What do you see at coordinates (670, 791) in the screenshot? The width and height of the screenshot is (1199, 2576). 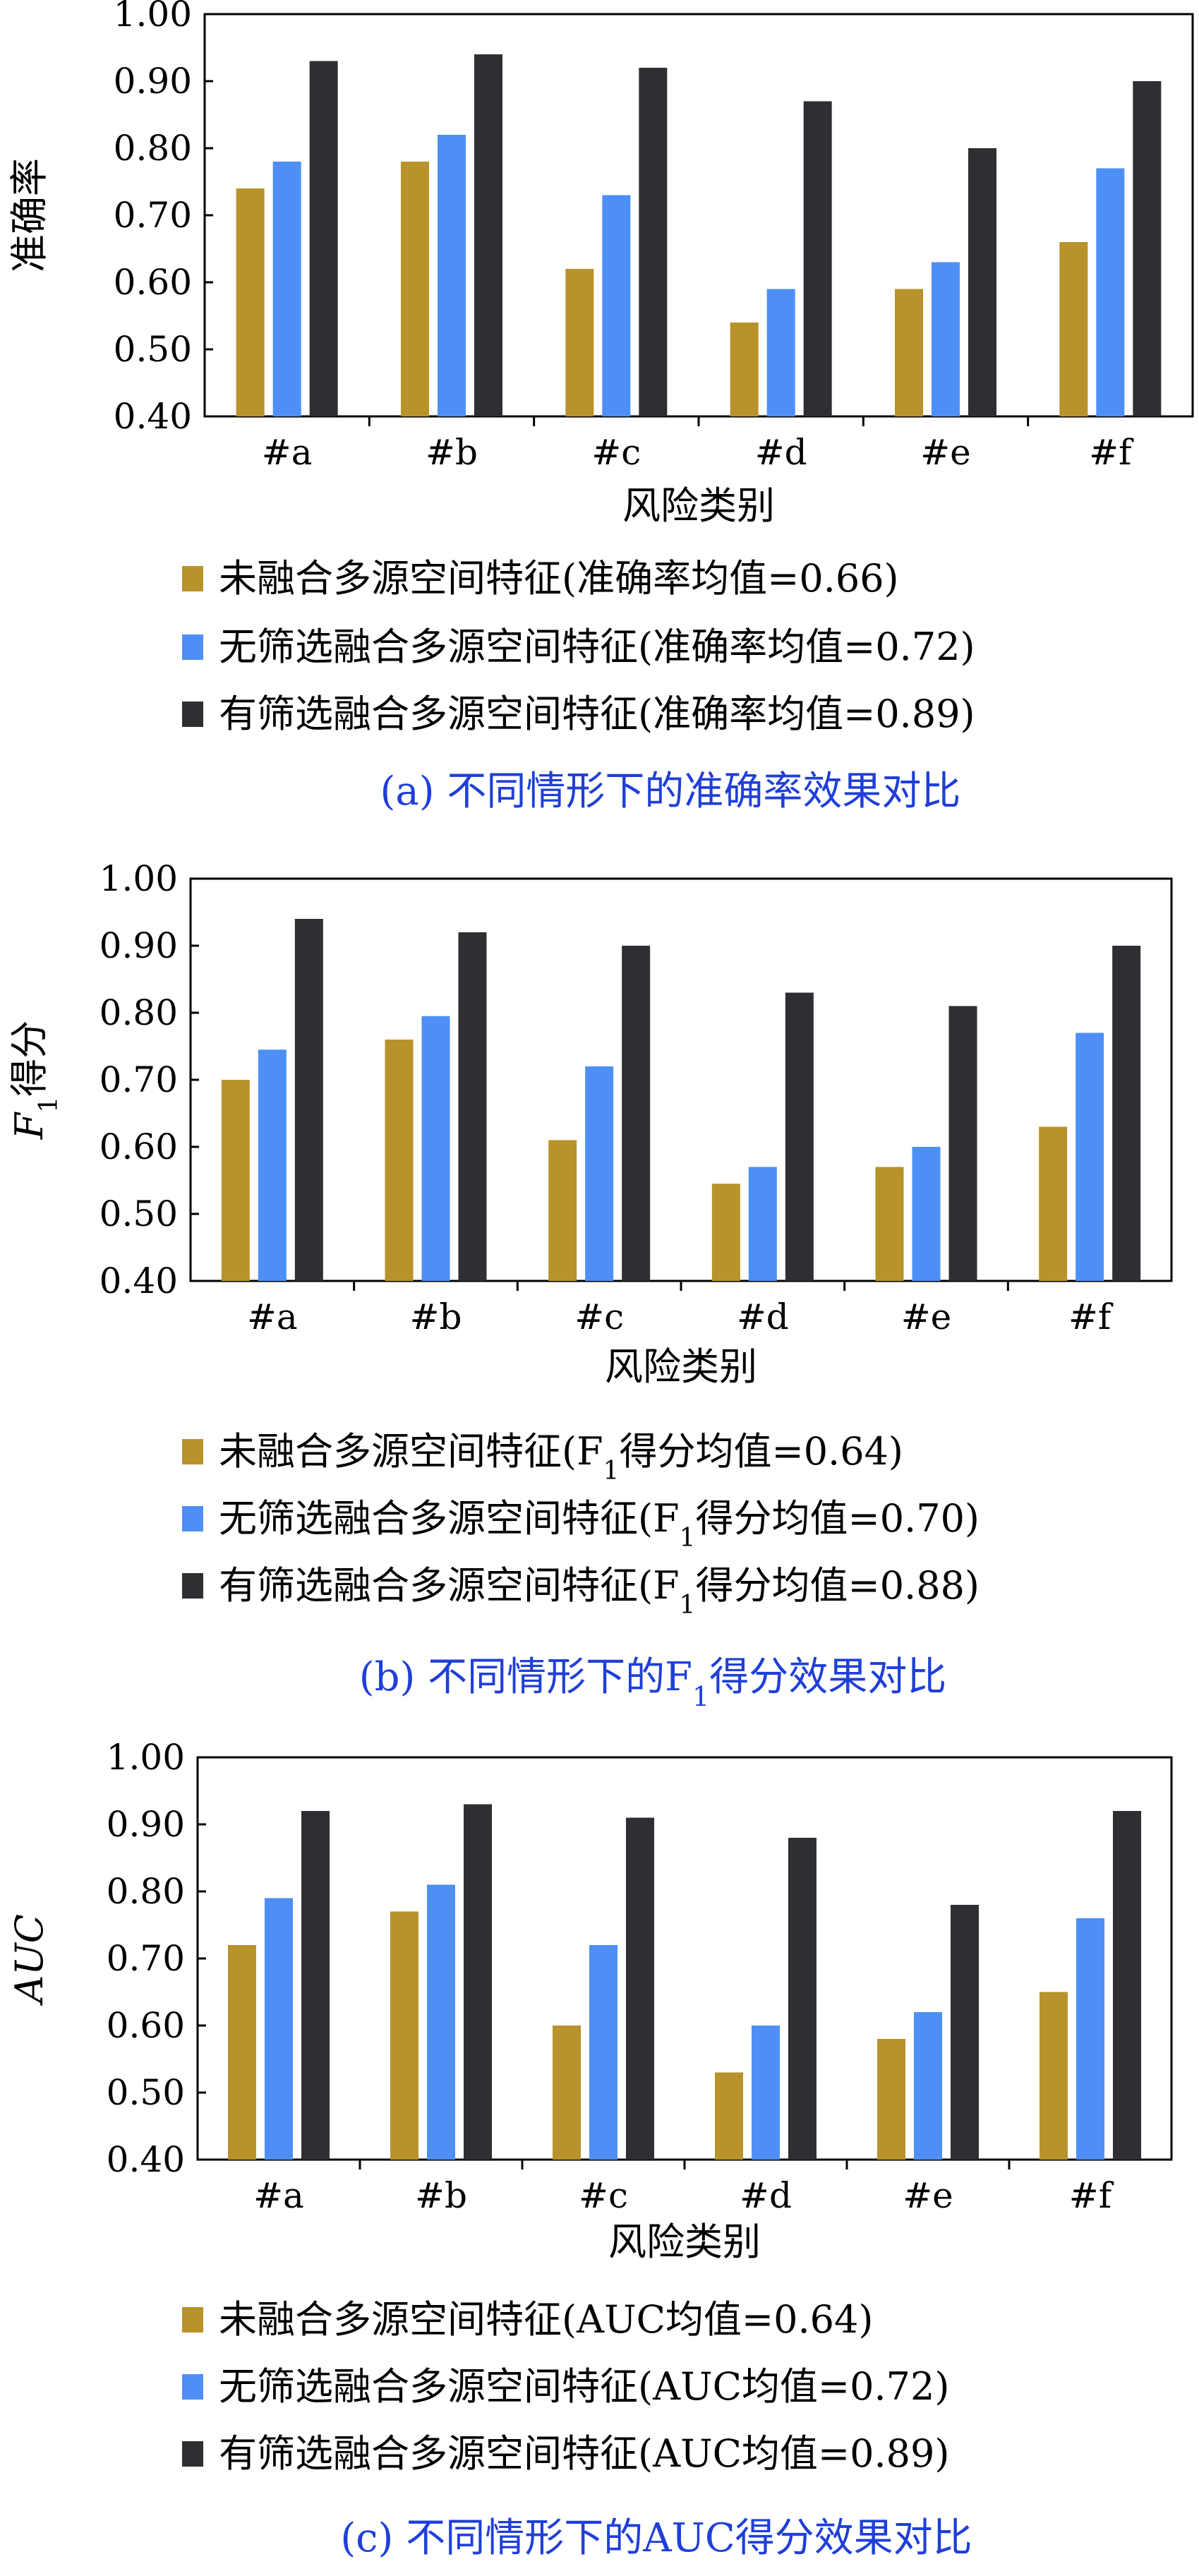 I see `panel-caption: (a) 不同情形下的准确率效果对比` at bounding box center [670, 791].